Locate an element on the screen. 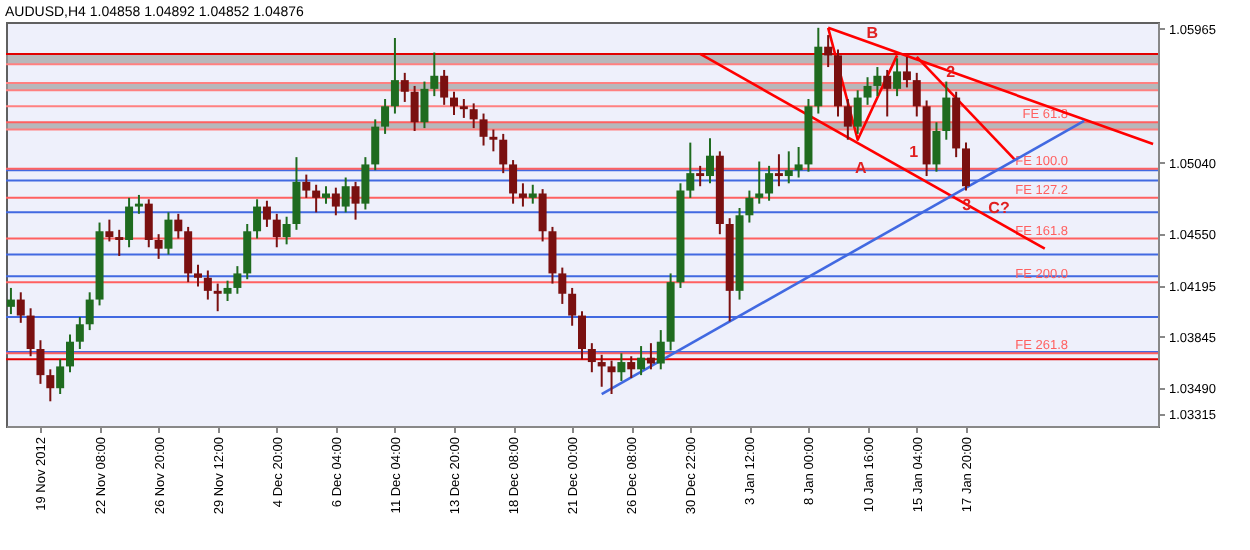  annotation: 1 is located at coordinates (914, 151).